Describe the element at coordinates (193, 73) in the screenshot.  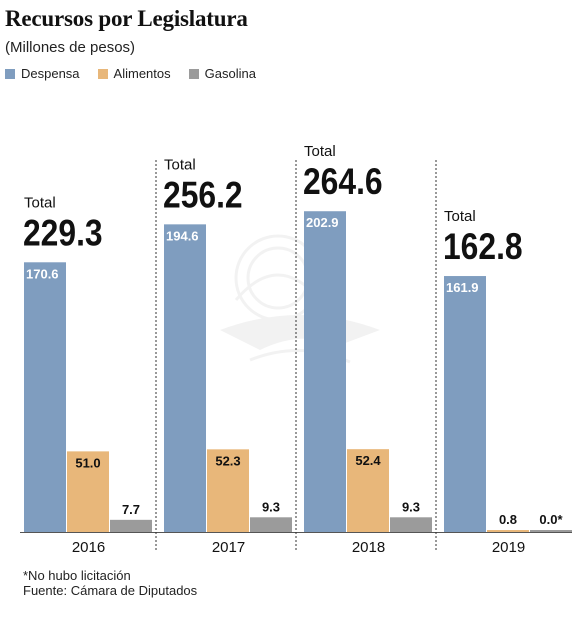
I see `legend-swatch-gasolina` at that location.